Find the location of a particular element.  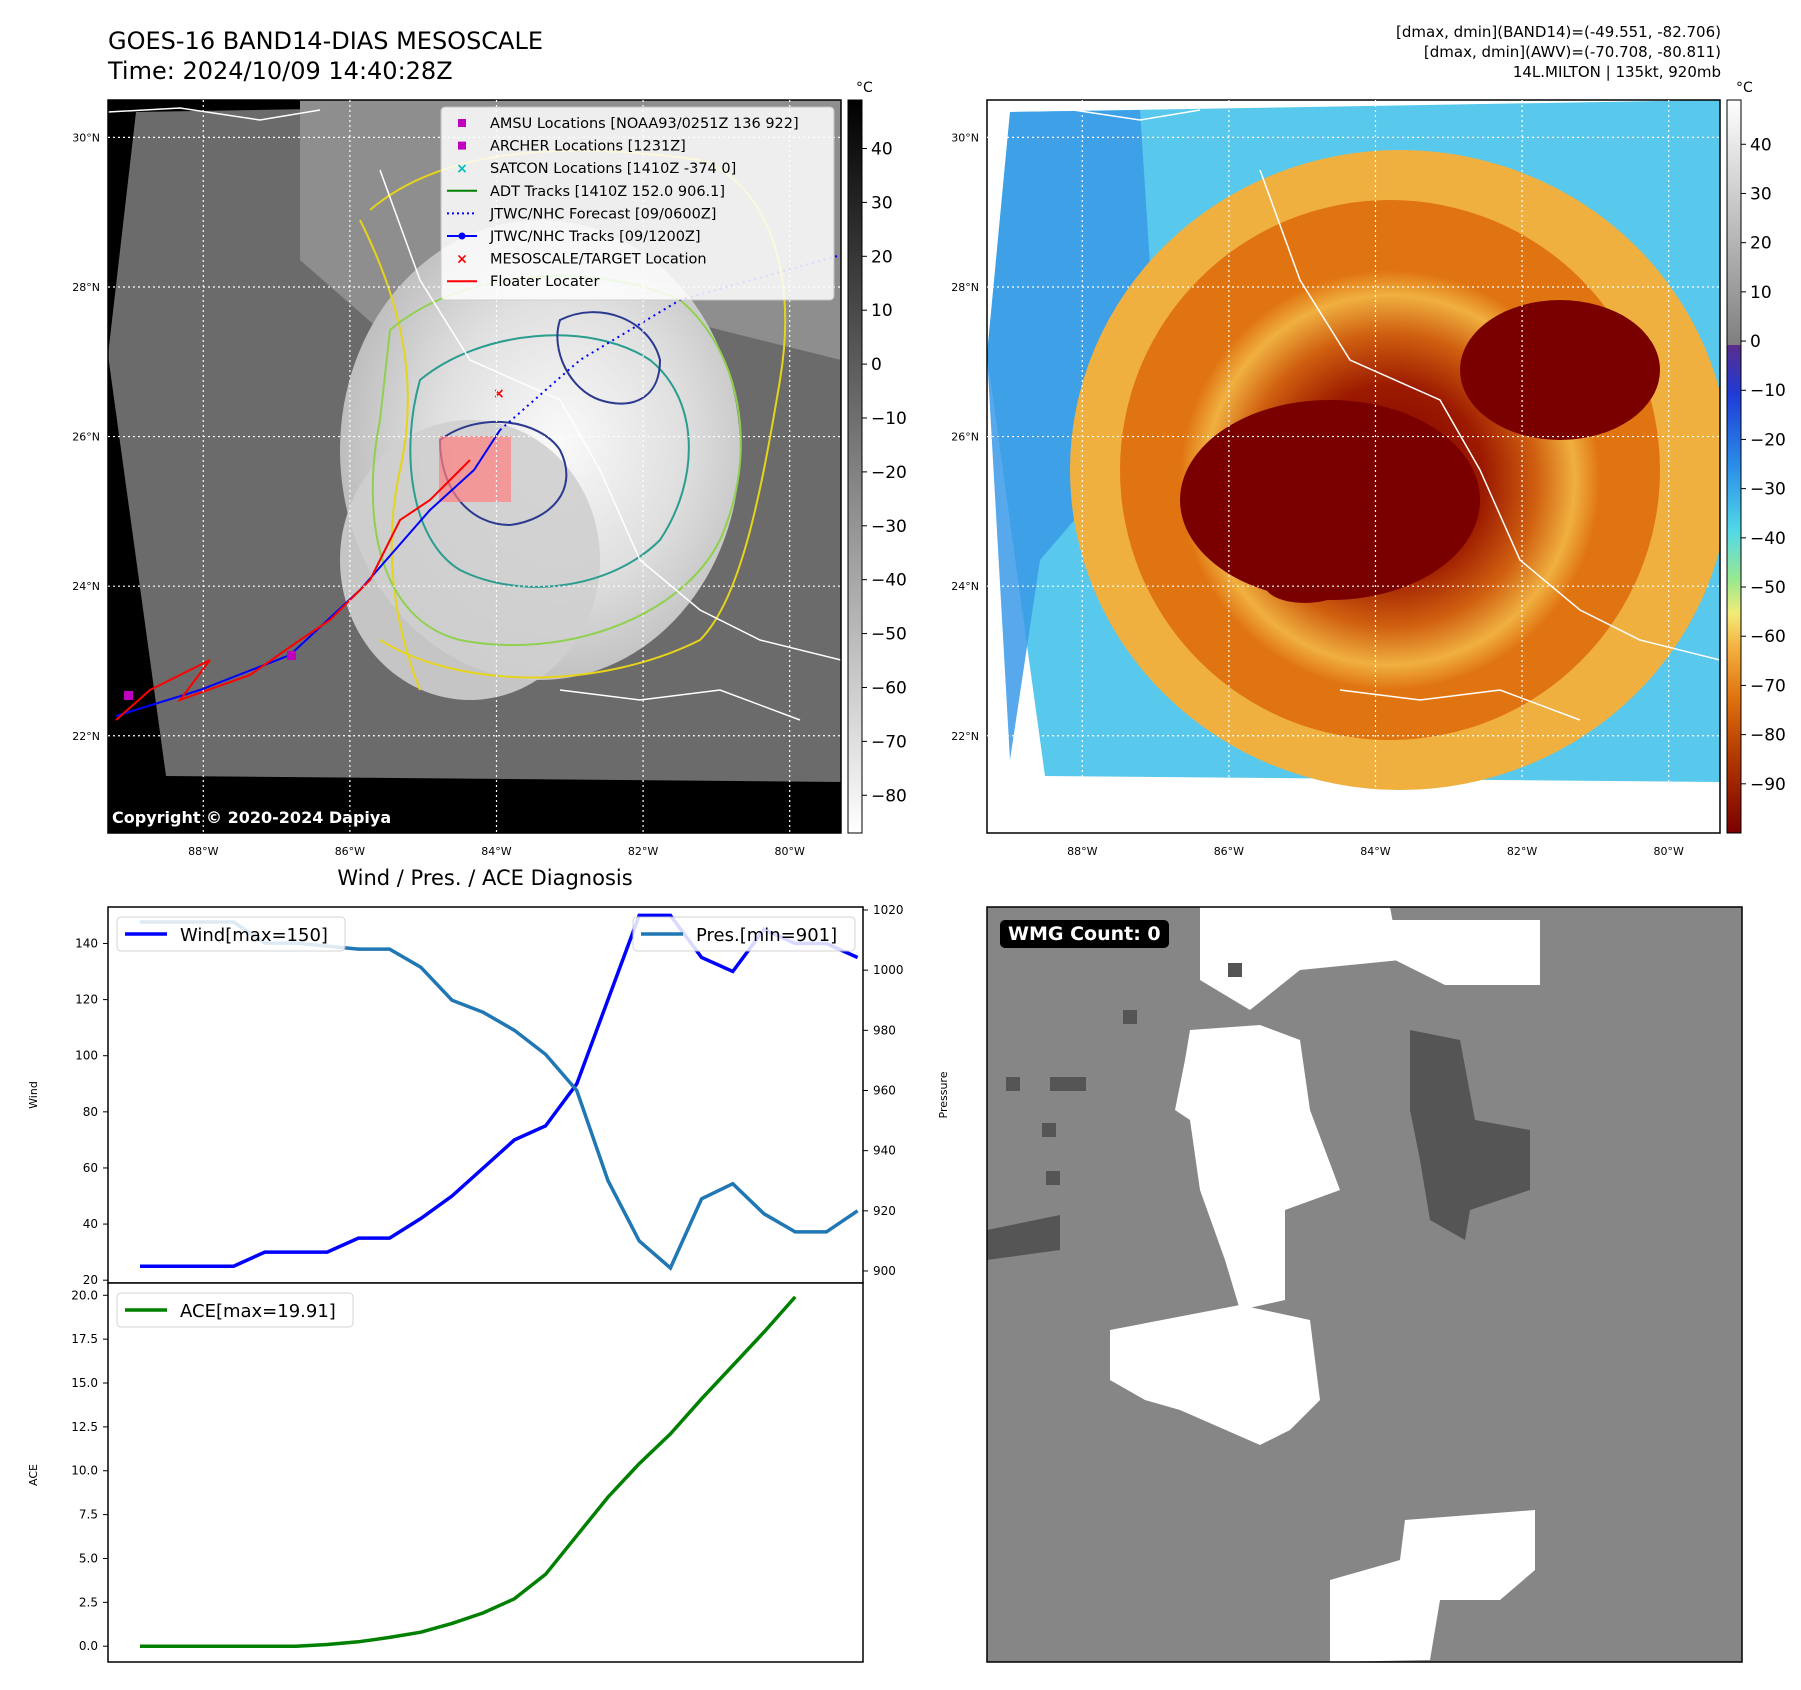

legend-item-label: SATCON Locations [1410Z -374 0] is located at coordinates (613, 169).